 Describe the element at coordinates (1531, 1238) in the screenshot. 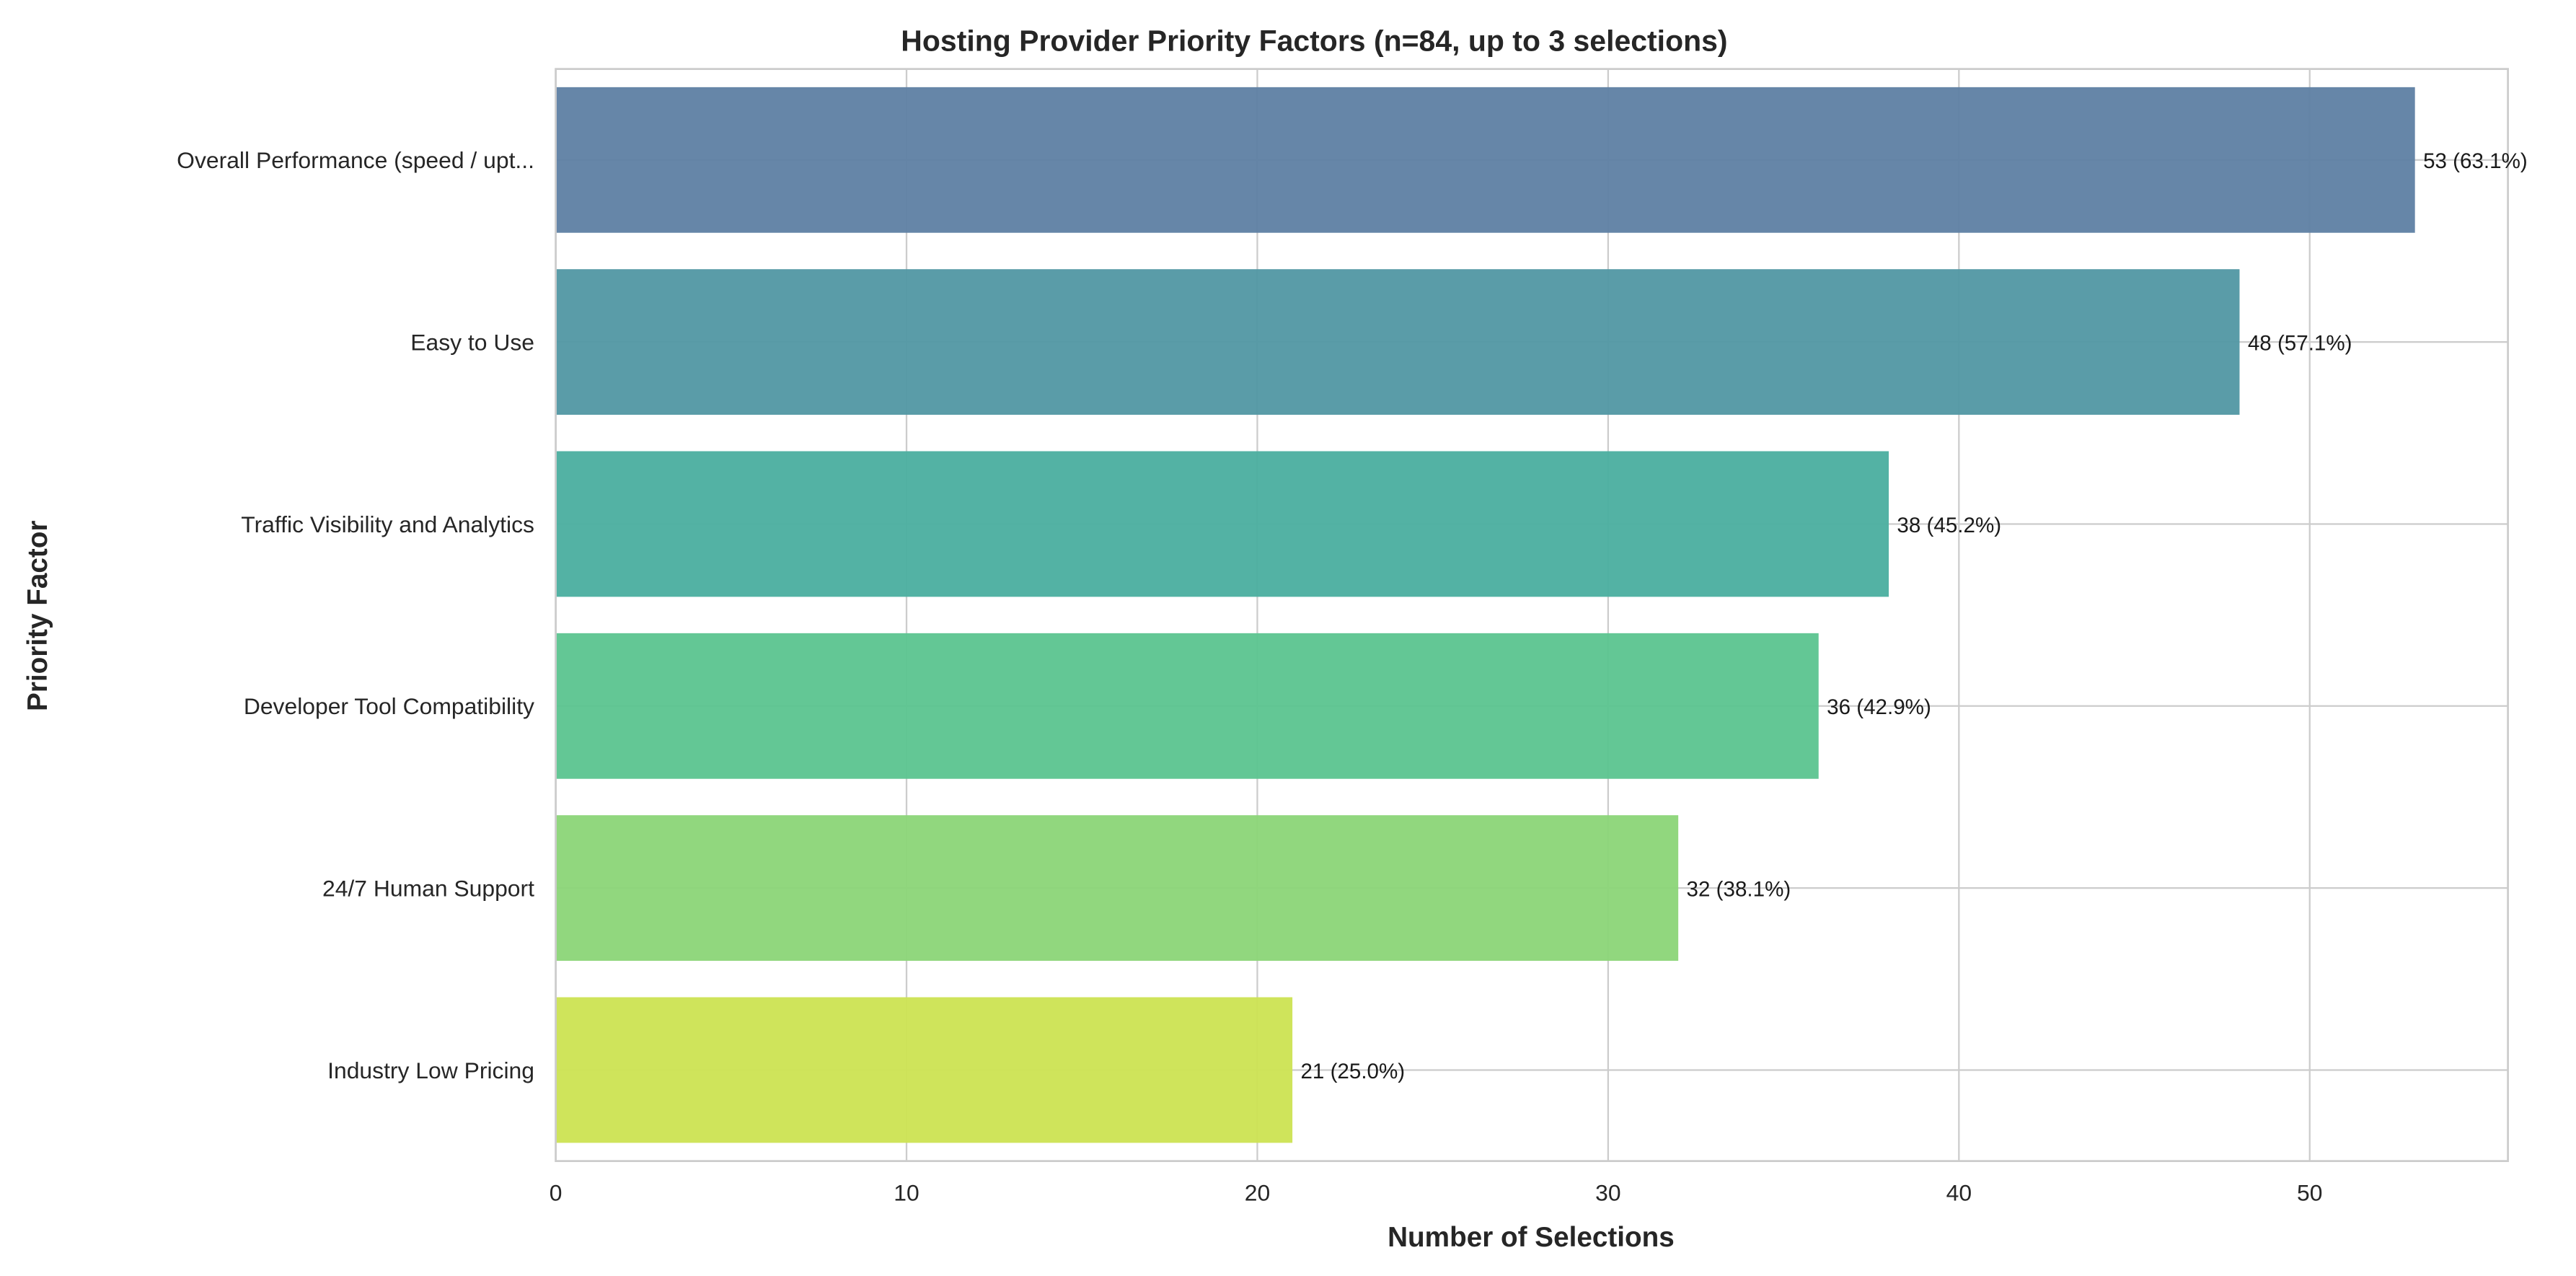

I see `x-axis-label: Number of Selections` at that location.